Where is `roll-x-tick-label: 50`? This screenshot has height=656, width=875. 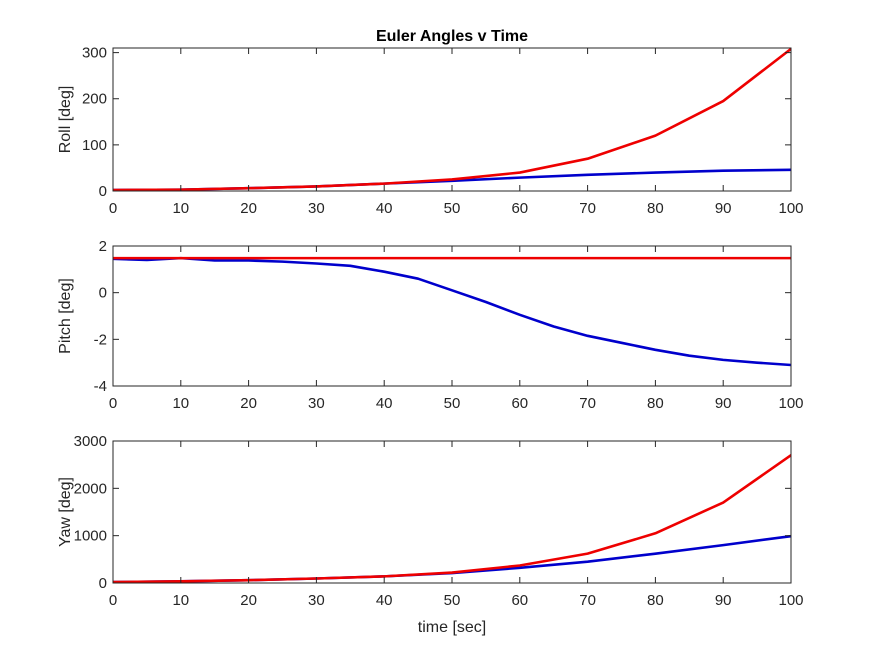 roll-x-tick-label: 50 is located at coordinates (452, 208).